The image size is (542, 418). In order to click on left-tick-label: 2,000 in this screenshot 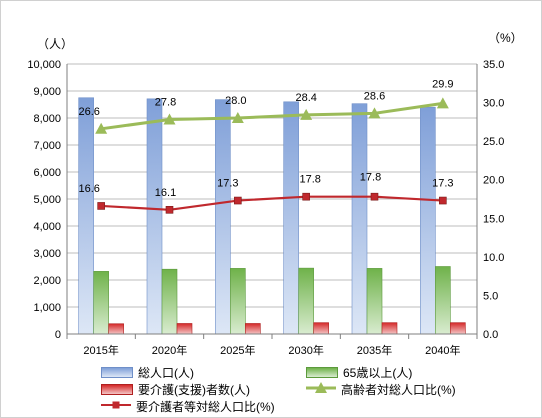, I will do `click(47, 281)`.